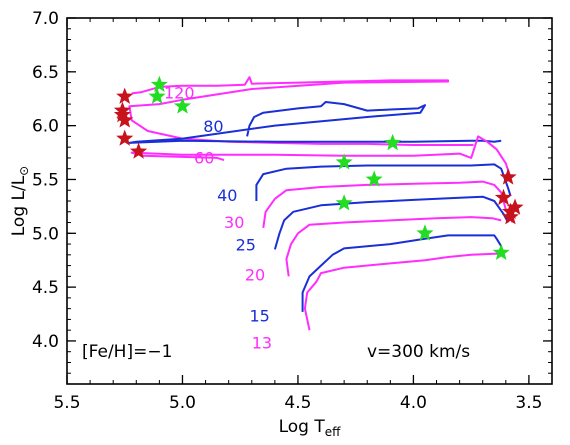  I want to click on track-label-120: 120, so click(179, 93).